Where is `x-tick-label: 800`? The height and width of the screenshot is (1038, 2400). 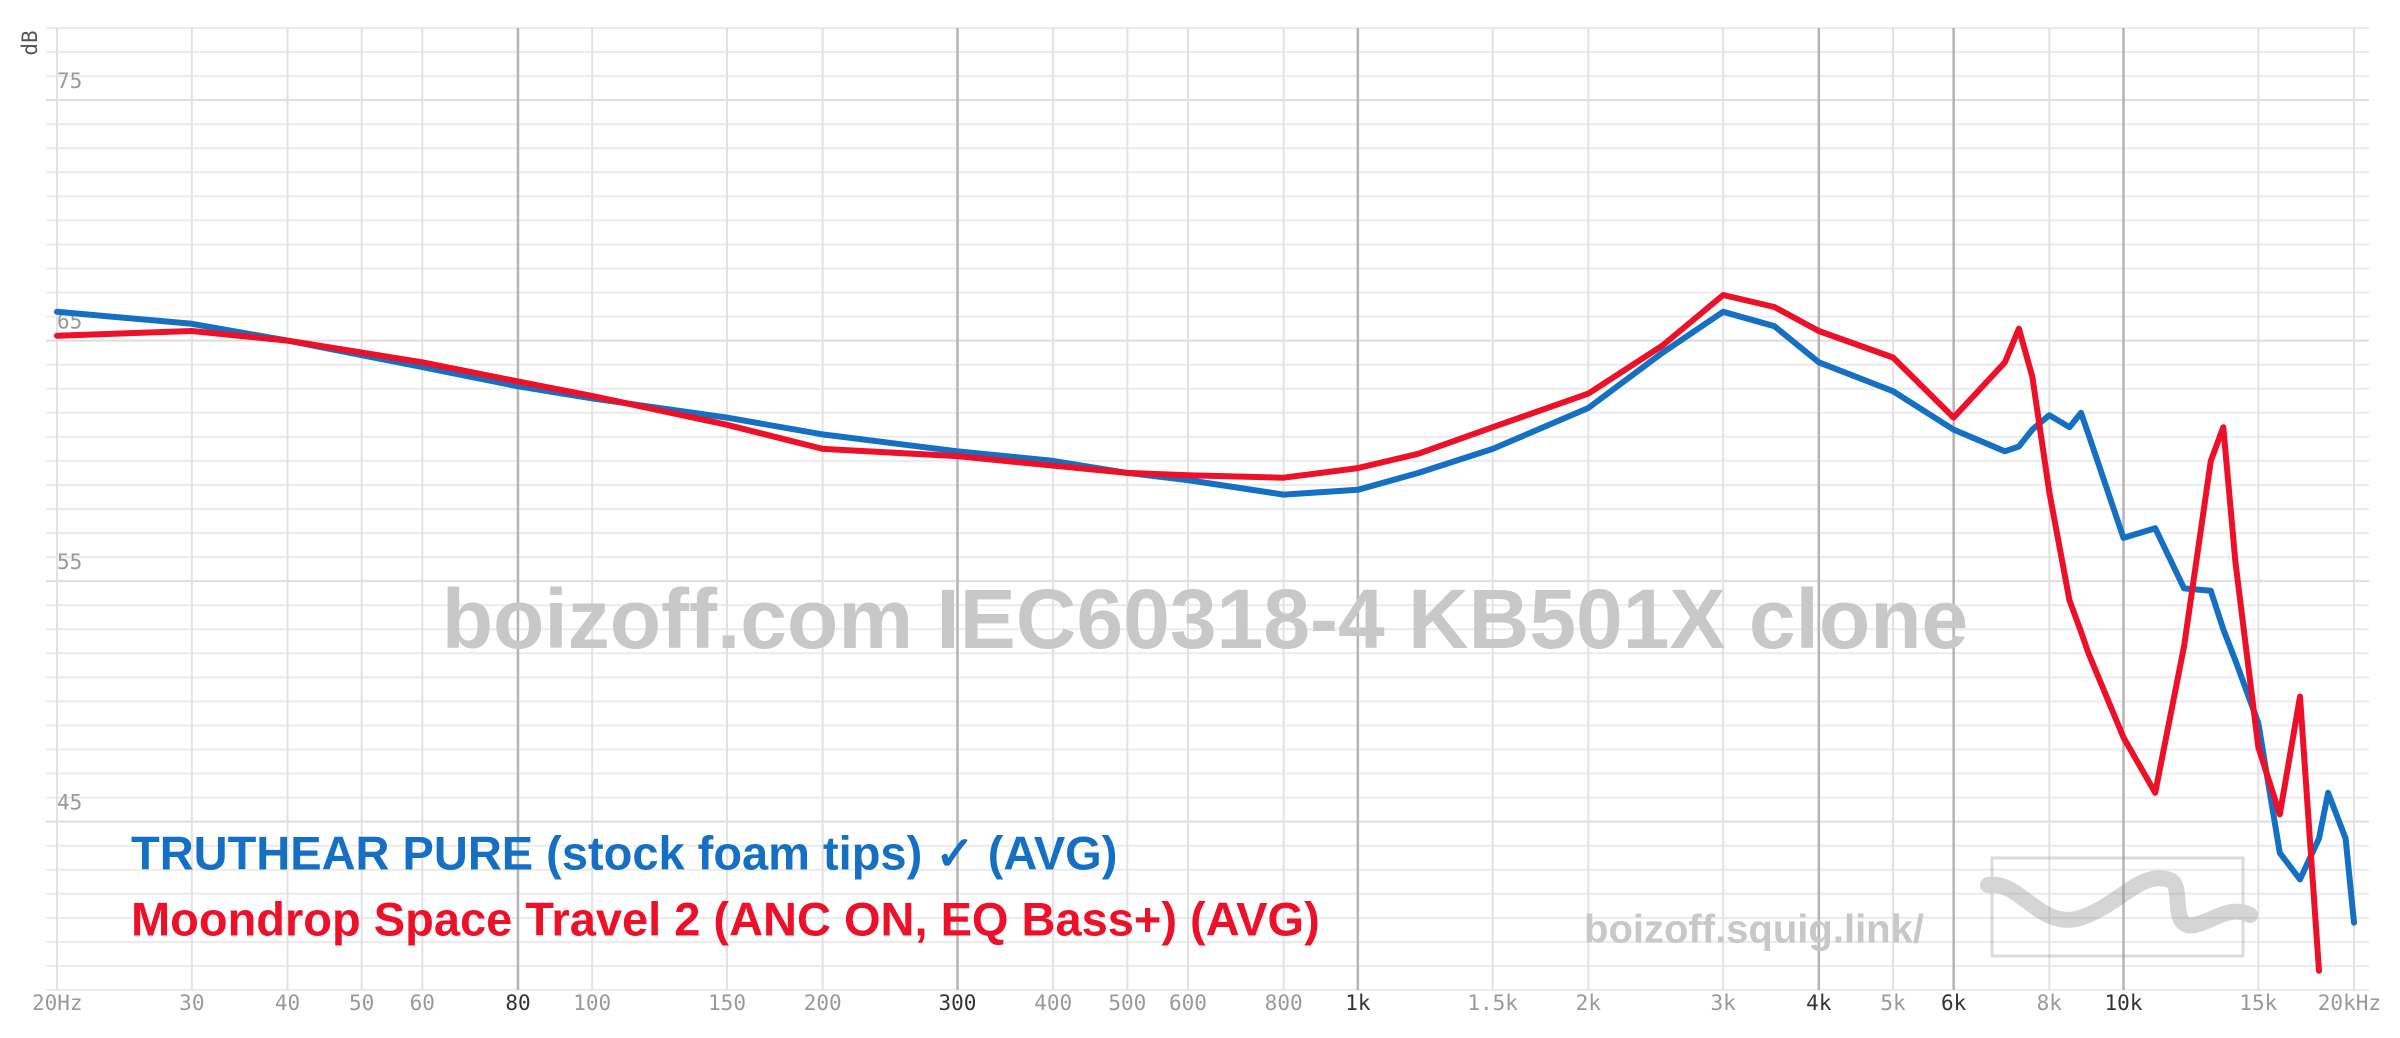 x-tick-label: 800 is located at coordinates (1284, 1003).